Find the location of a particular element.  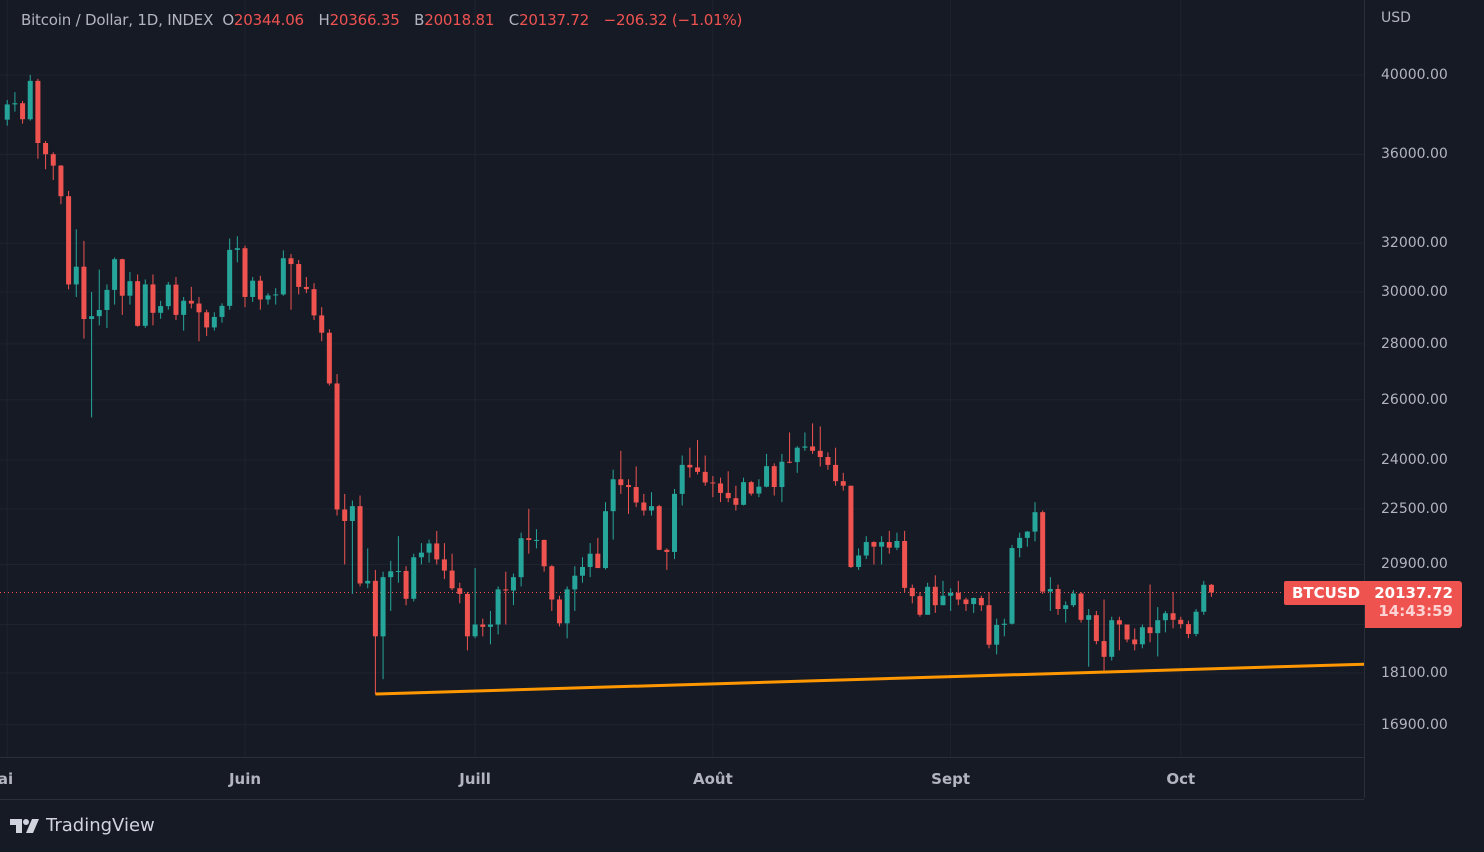

footer: TradingView is located at coordinates (742, 825).